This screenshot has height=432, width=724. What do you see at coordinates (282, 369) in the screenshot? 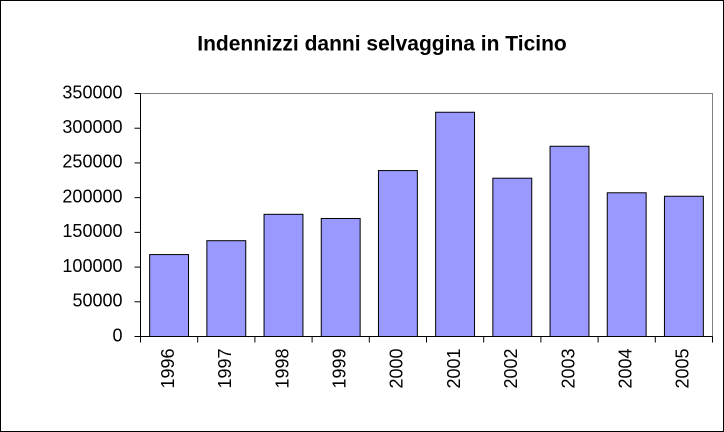
I see `x-tick-label: 1998` at bounding box center [282, 369].